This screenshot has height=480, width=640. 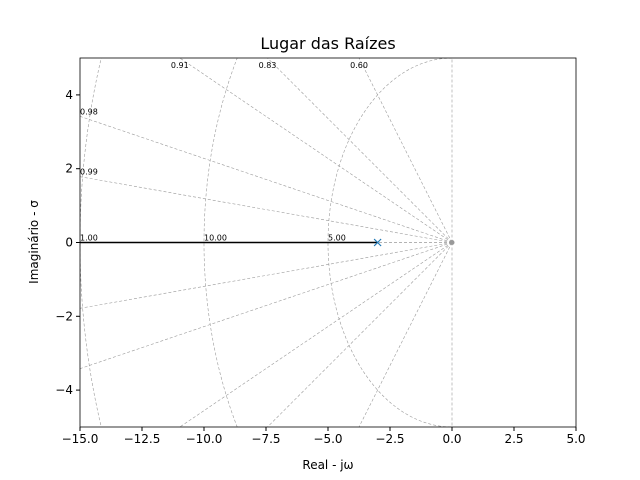 What do you see at coordinates (89, 172) in the screenshot?
I see `damping-label: 0.99` at bounding box center [89, 172].